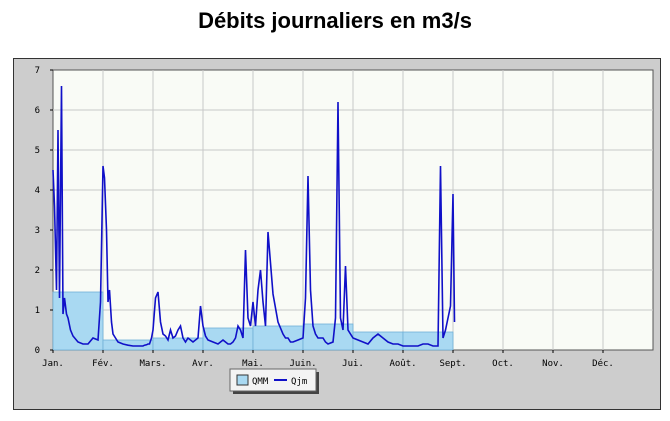  I want to click on x-tick-label: Juin., so click(302, 364).